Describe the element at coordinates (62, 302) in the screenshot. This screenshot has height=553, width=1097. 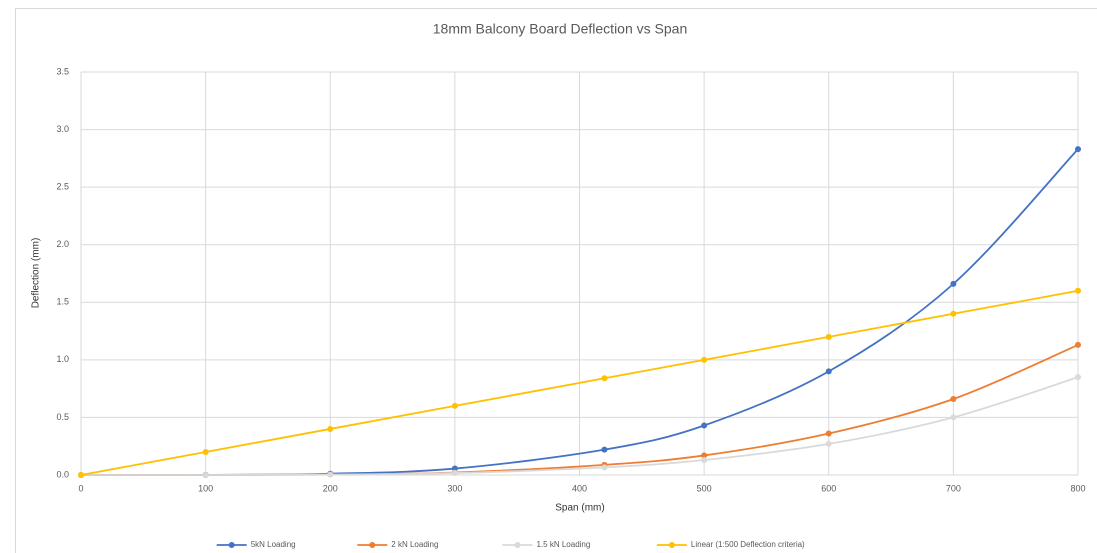
I see `y-tick-label: 1.5` at that location.